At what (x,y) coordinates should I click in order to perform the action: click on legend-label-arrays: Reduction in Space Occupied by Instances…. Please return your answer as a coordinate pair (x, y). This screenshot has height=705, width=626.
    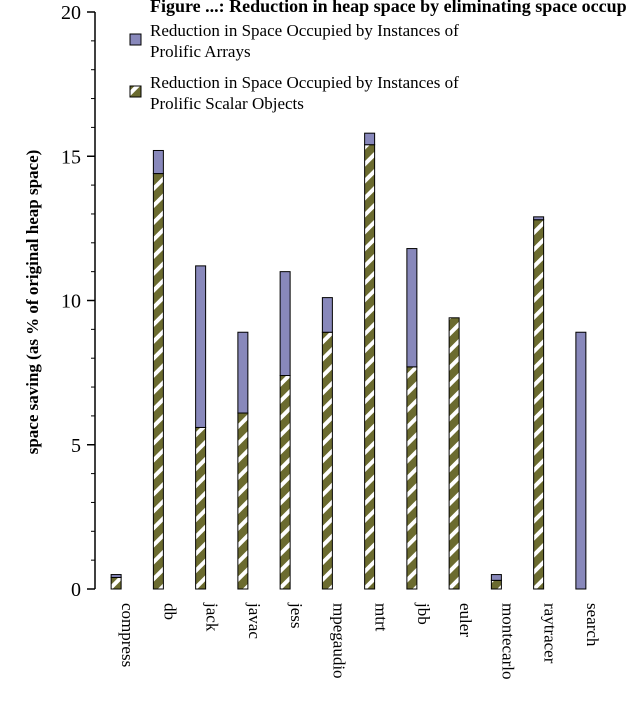
    Looking at the image, I should click on (306, 41).